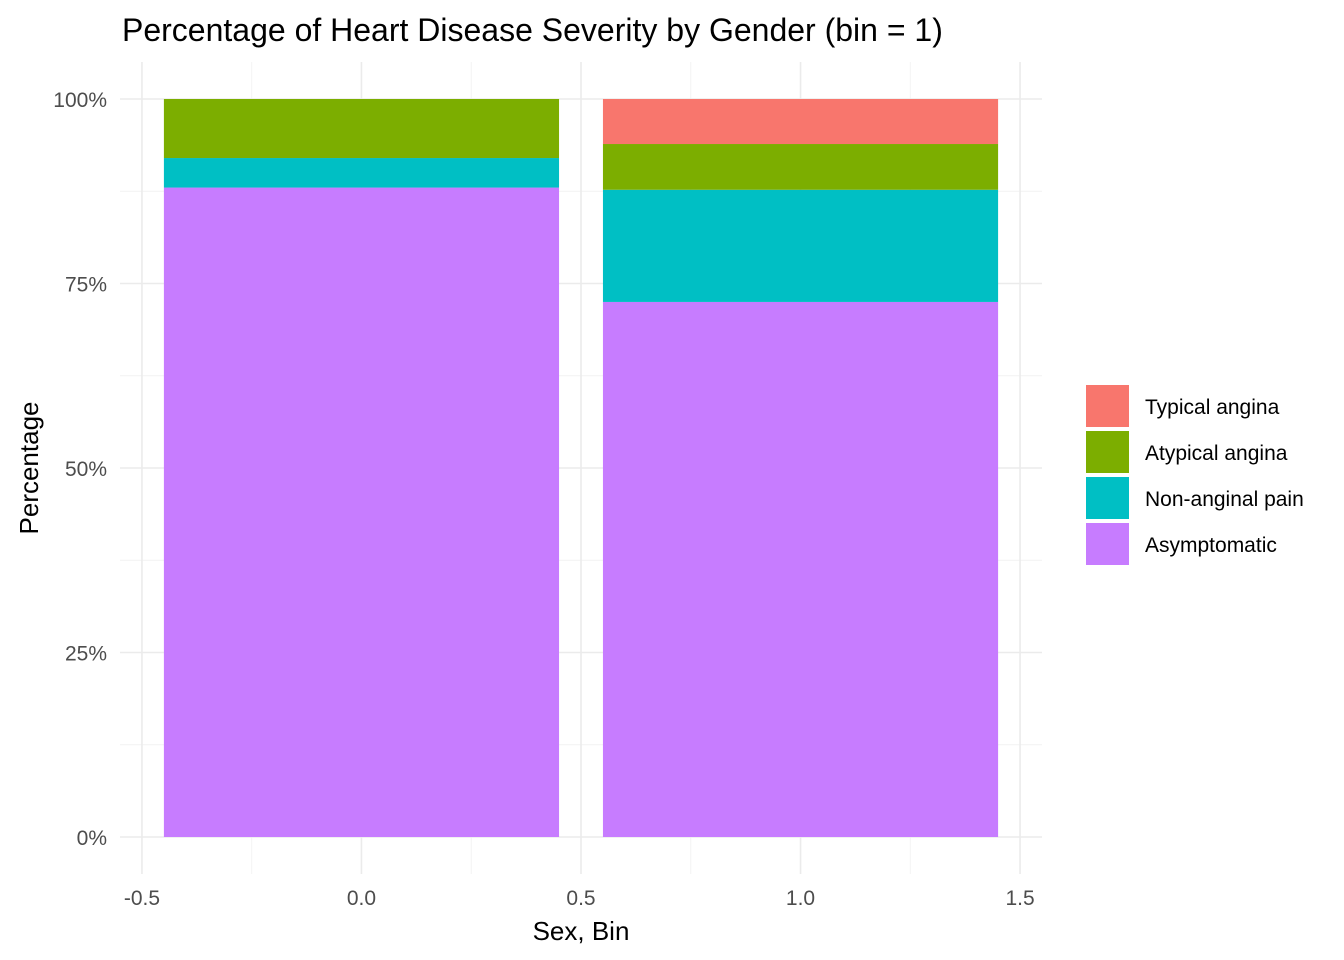  Describe the element at coordinates (800, 898) in the screenshot. I see `x-tick-label: 1.0` at that location.